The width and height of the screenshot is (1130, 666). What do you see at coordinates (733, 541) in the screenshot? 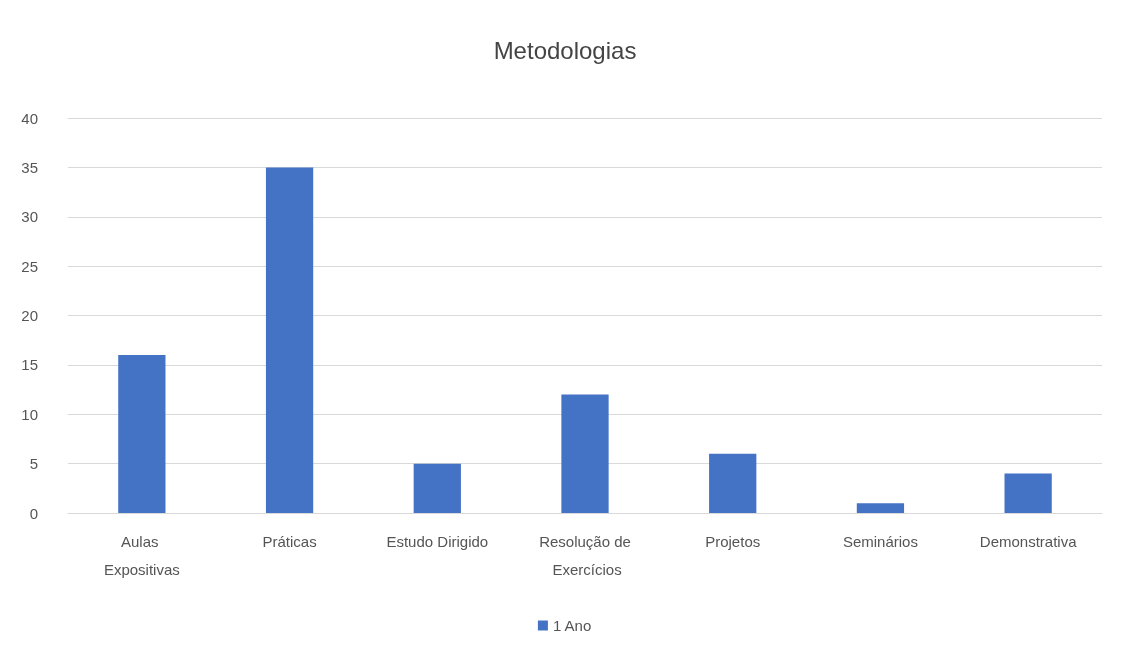
I see `x-tick-label: Projetos` at bounding box center [733, 541].